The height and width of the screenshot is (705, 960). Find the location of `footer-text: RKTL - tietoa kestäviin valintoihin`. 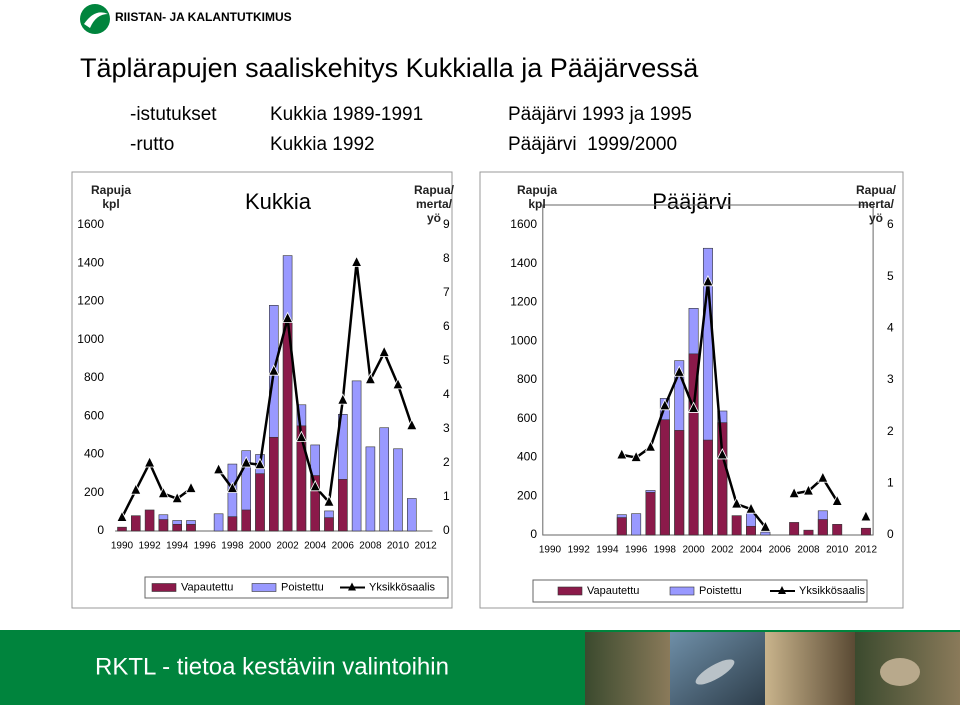

footer-text: RKTL - tietoa kestäviin valintoihin is located at coordinates (272, 666).